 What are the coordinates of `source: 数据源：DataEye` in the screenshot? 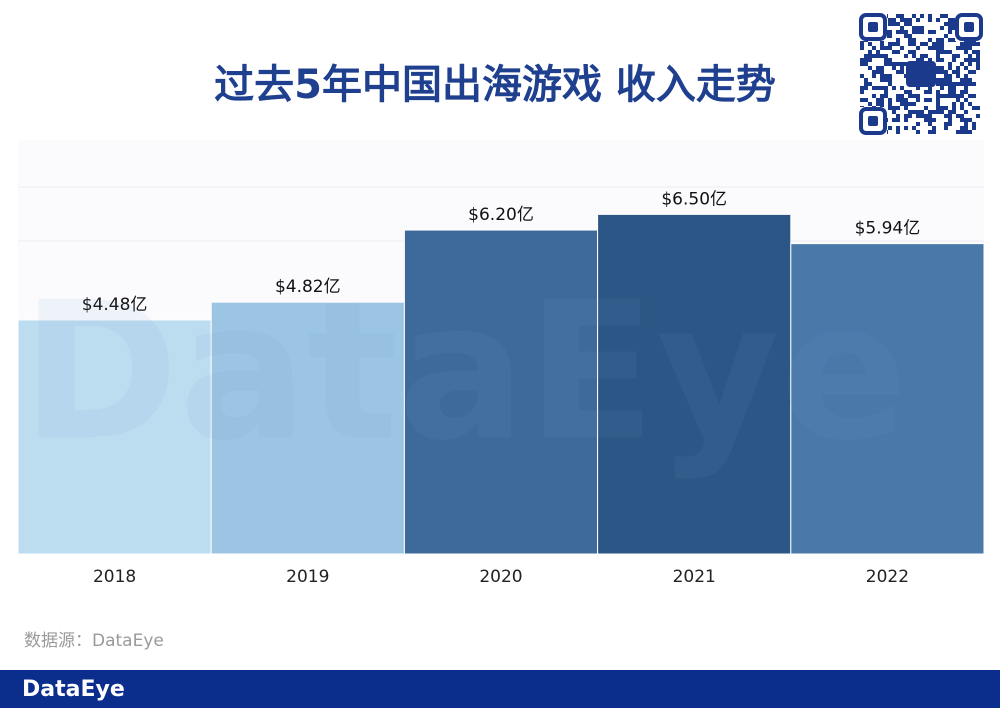 It's located at (94, 641).